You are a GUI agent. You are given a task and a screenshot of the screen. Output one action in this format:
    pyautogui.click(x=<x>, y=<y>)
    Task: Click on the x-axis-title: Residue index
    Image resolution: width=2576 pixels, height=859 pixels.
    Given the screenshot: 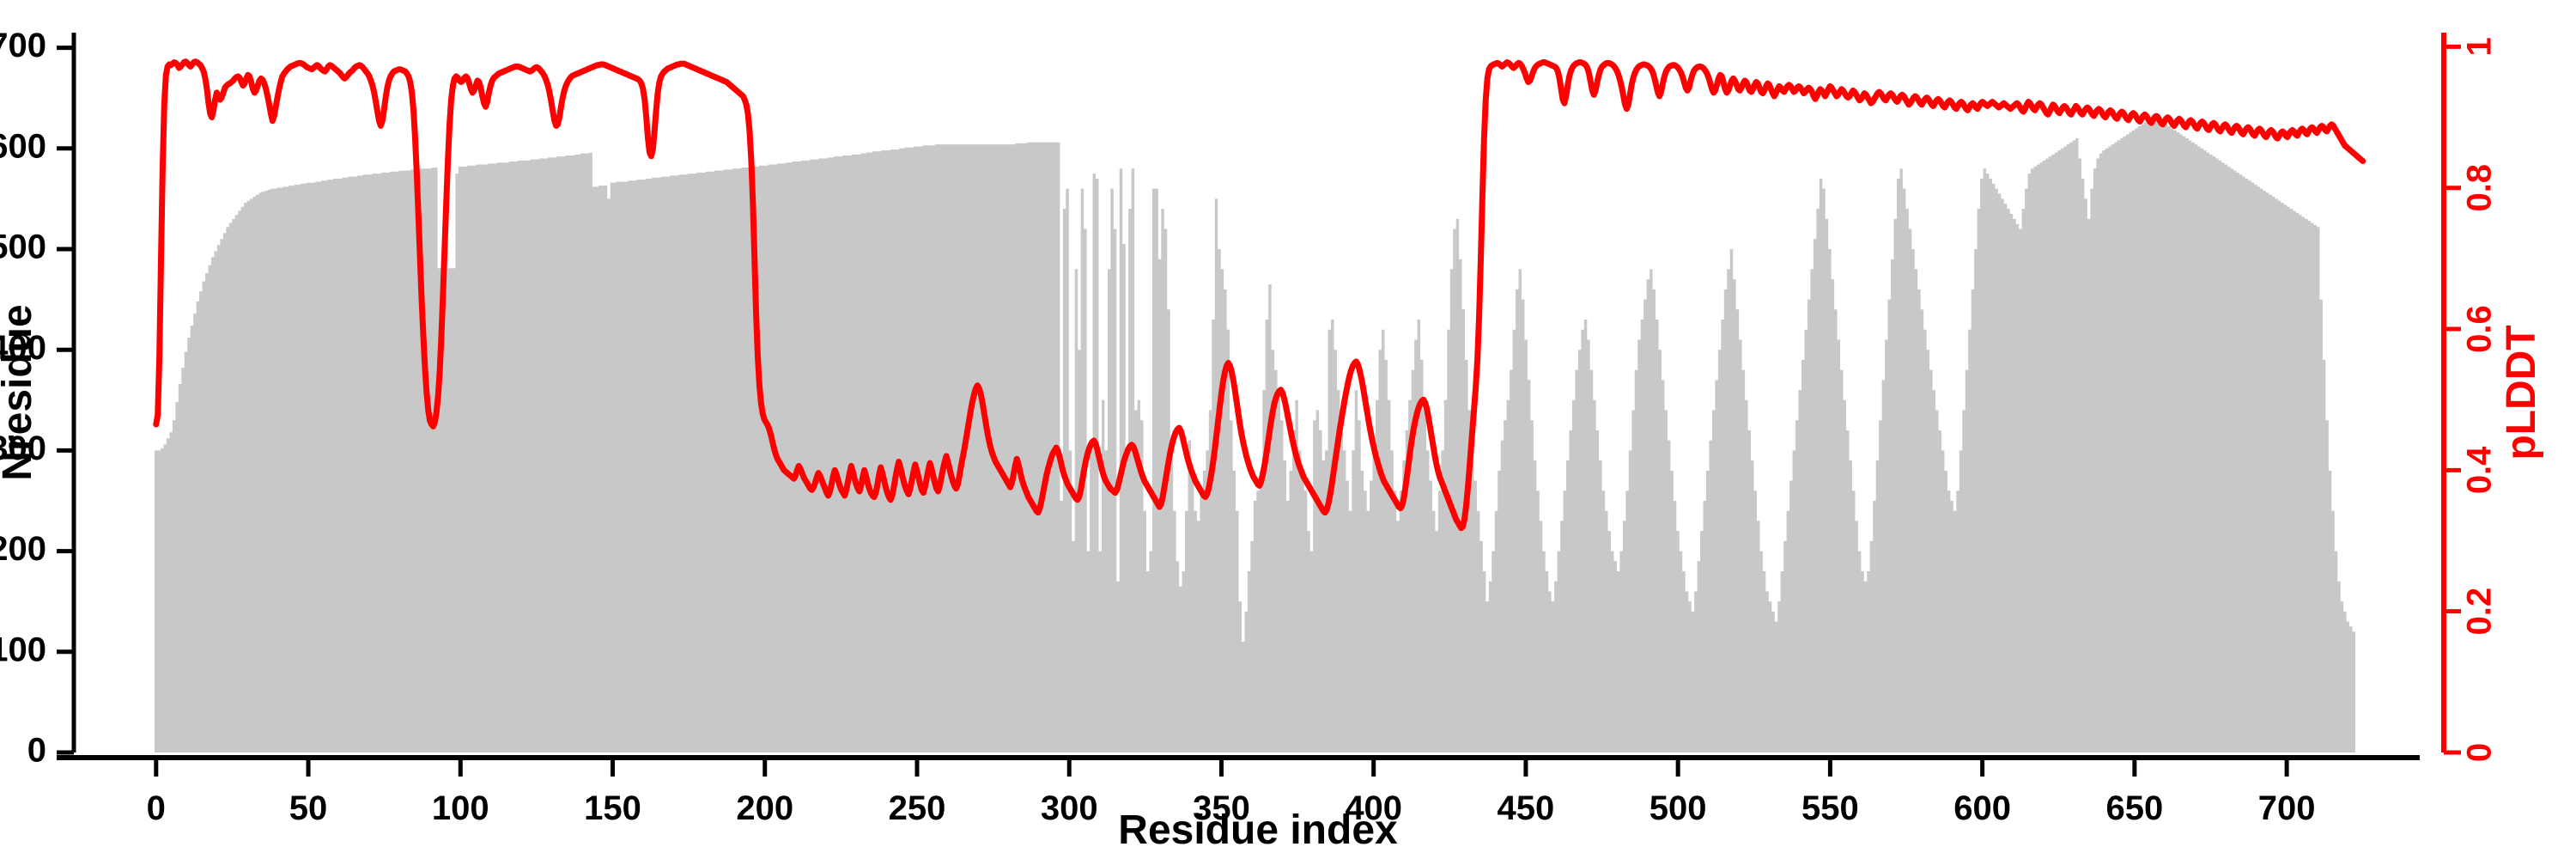 What is the action you would take?
    pyautogui.click(x=1258, y=830)
    